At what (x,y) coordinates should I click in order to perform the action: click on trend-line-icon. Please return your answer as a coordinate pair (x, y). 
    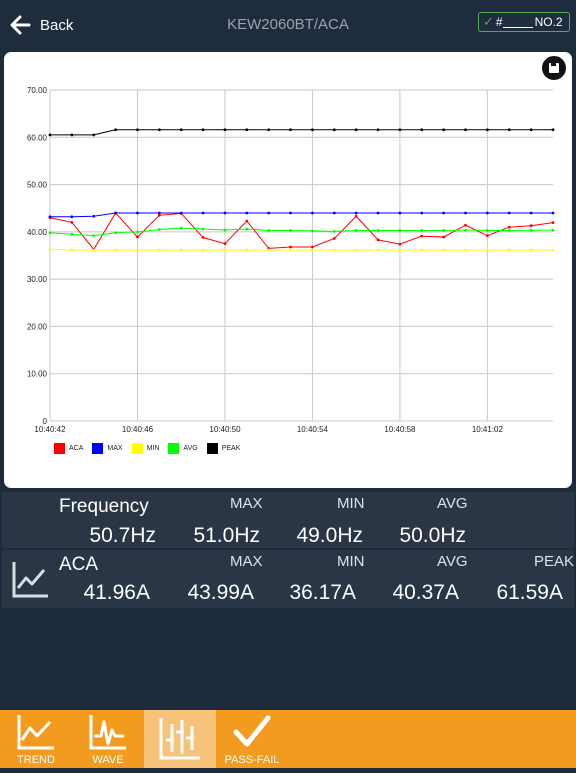
    Looking at the image, I should click on (30, 580).